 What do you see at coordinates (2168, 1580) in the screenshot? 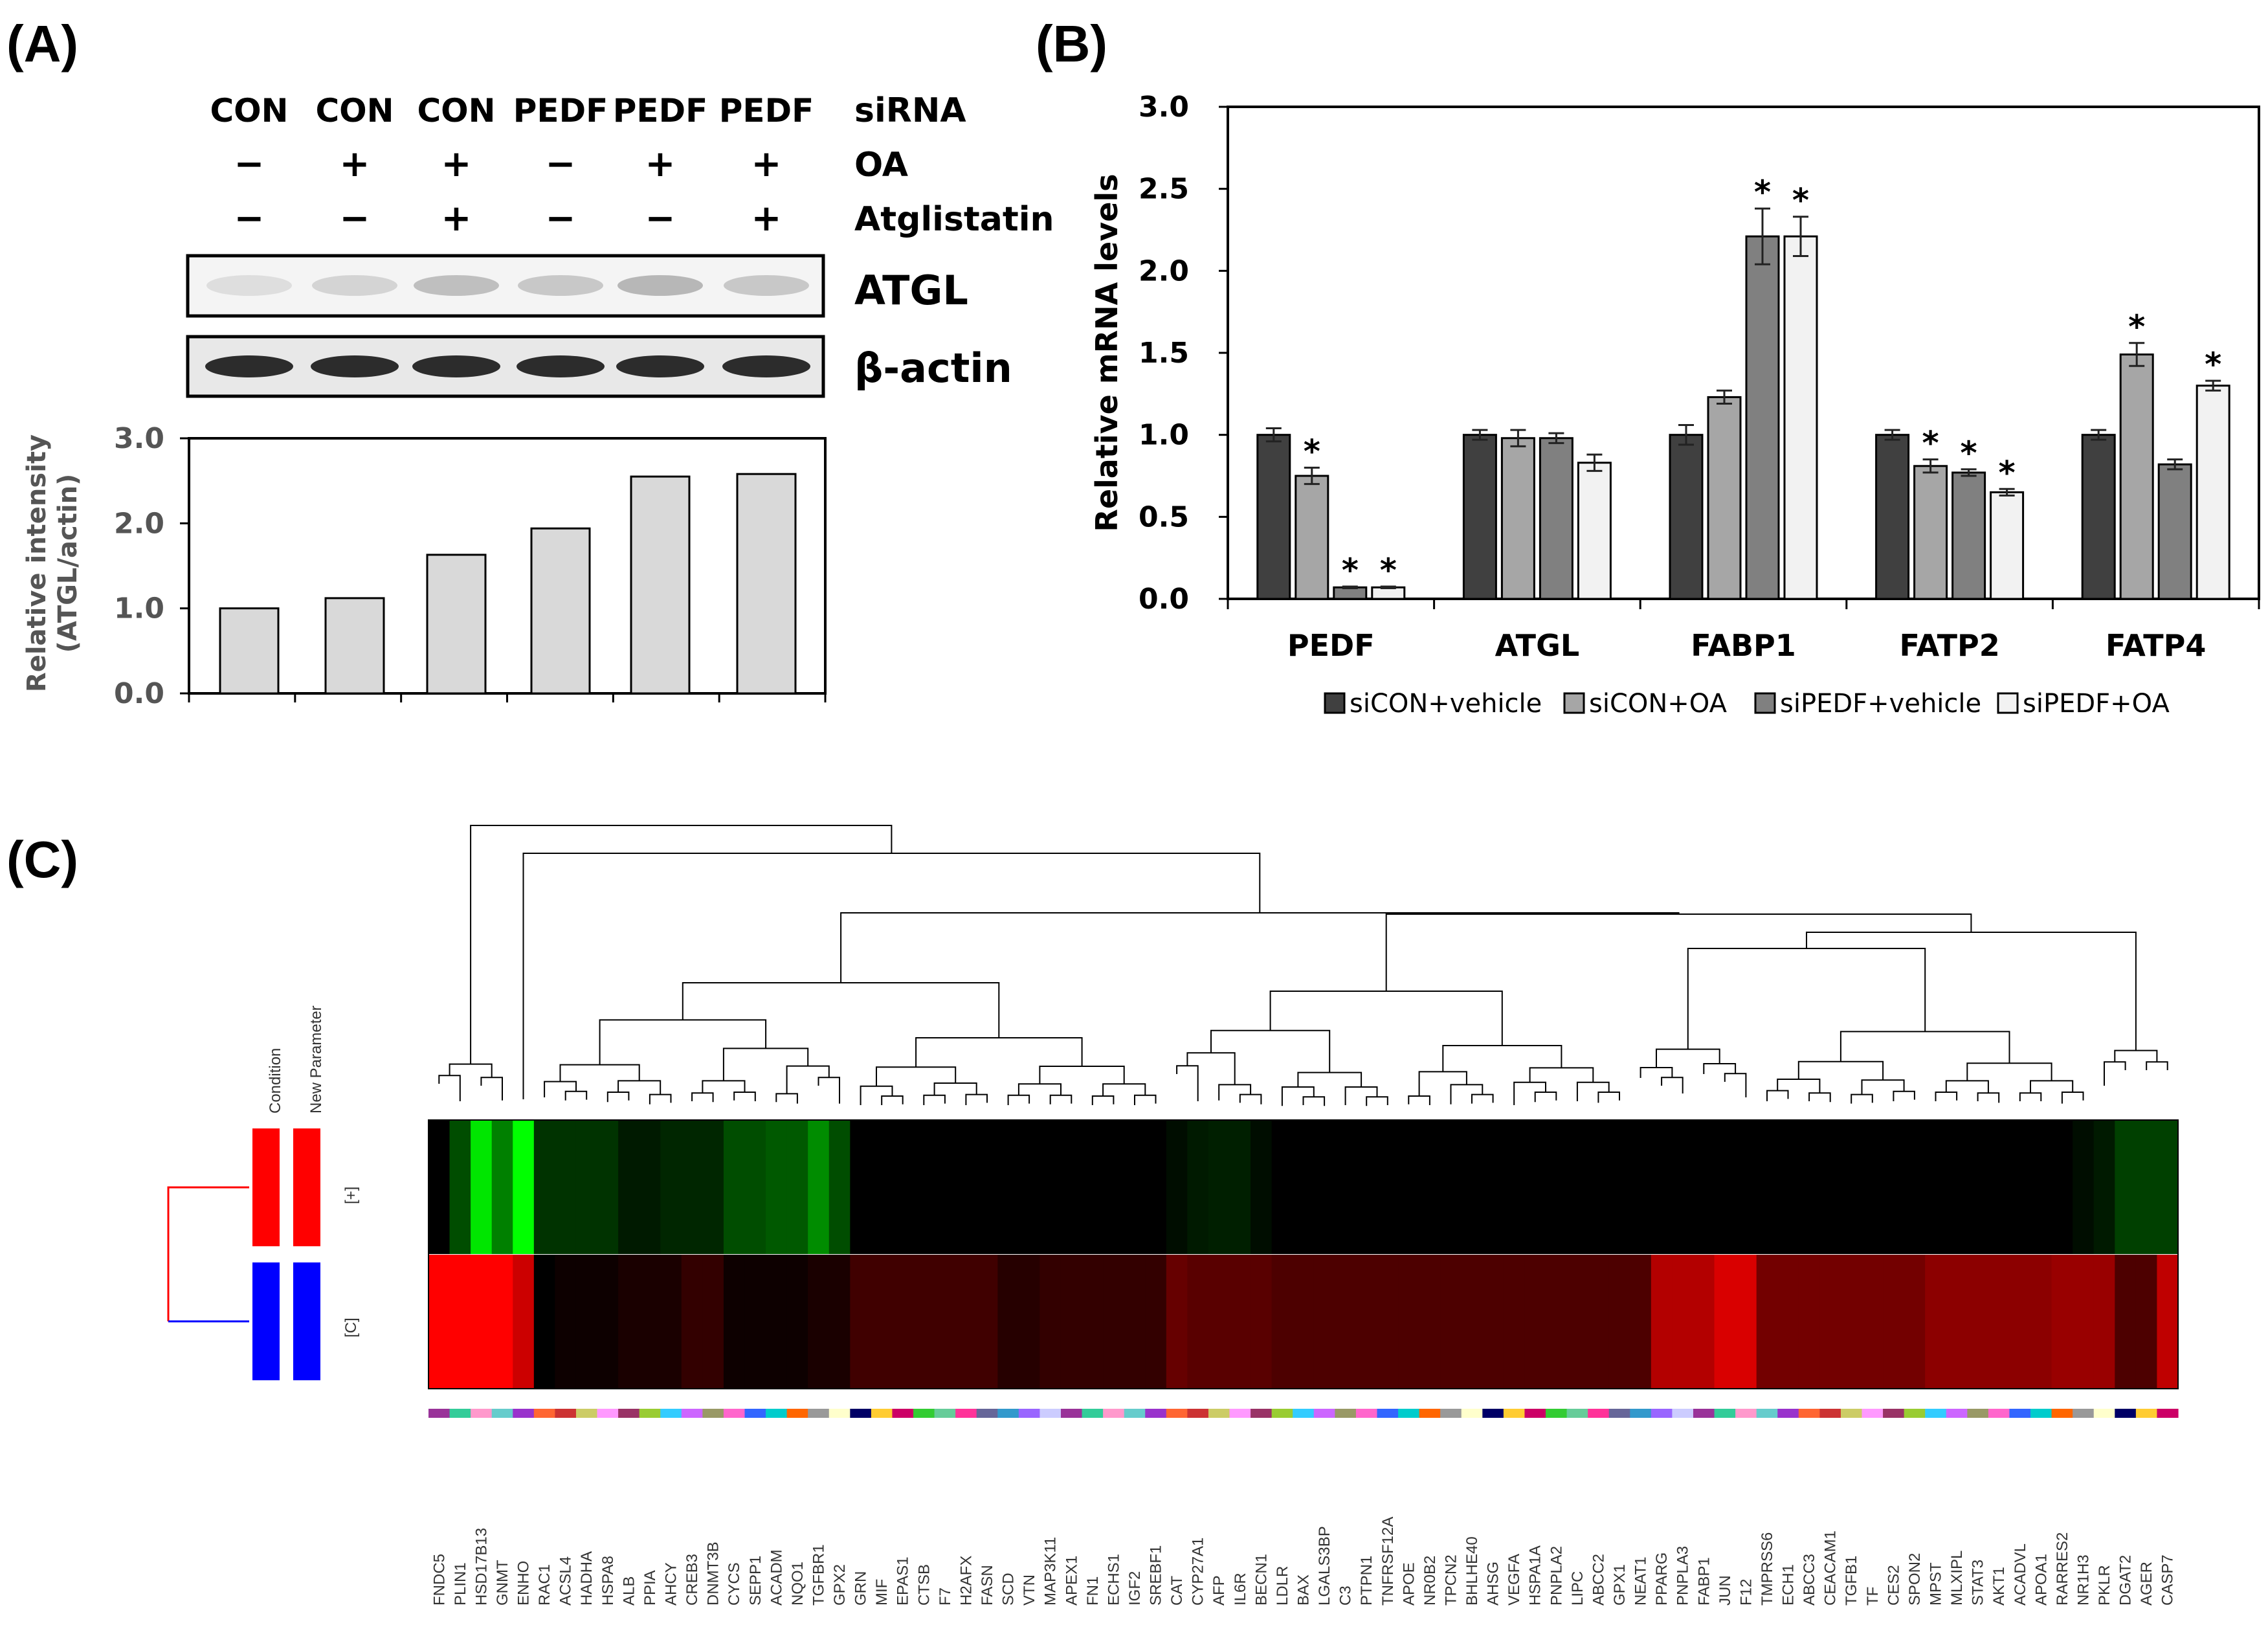
I see `gene-label: CASP7` at bounding box center [2168, 1580].